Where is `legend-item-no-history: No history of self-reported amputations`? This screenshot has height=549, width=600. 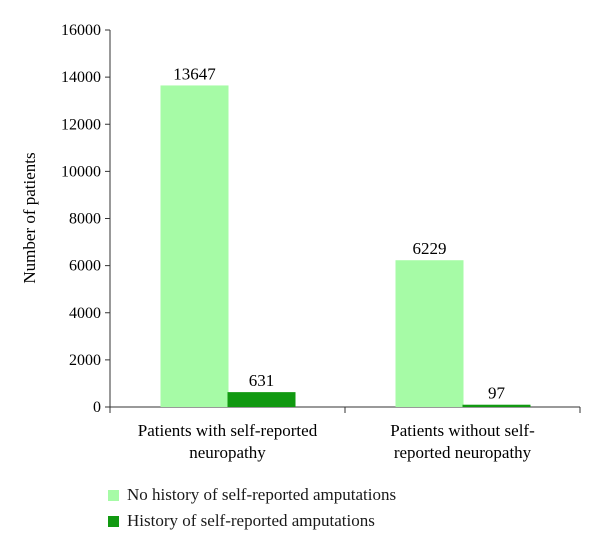 legend-item-no-history: No history of self-reported amputations is located at coordinates (252, 495).